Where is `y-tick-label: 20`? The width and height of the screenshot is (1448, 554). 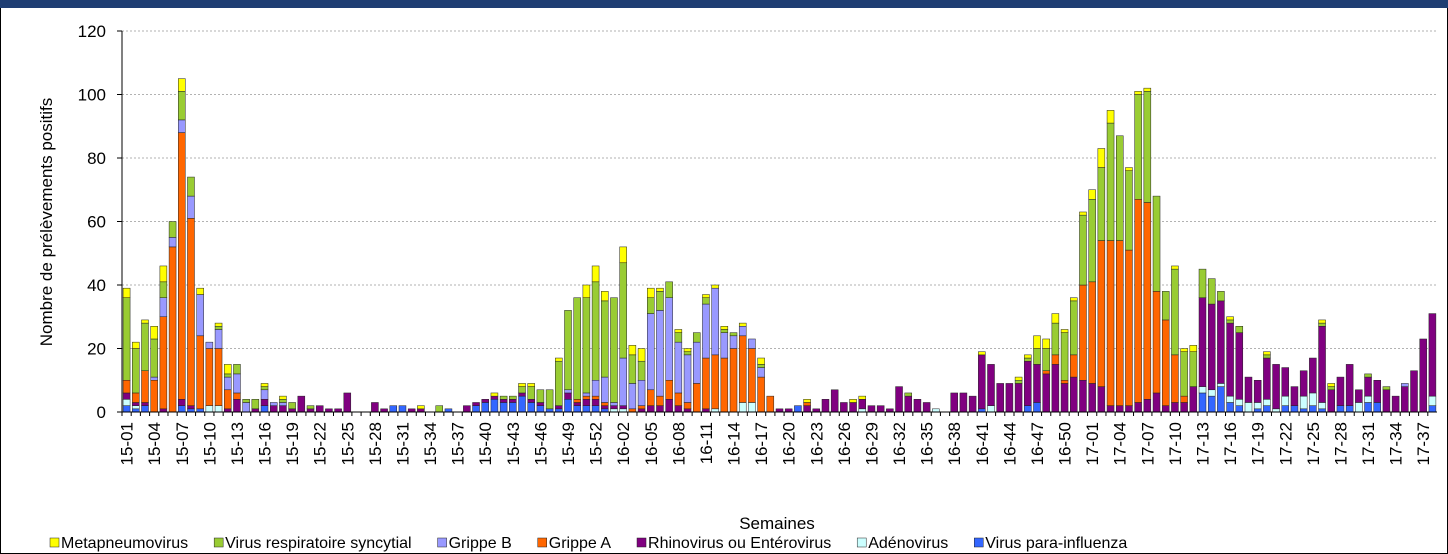
y-tick-label: 20 is located at coordinates (96, 349).